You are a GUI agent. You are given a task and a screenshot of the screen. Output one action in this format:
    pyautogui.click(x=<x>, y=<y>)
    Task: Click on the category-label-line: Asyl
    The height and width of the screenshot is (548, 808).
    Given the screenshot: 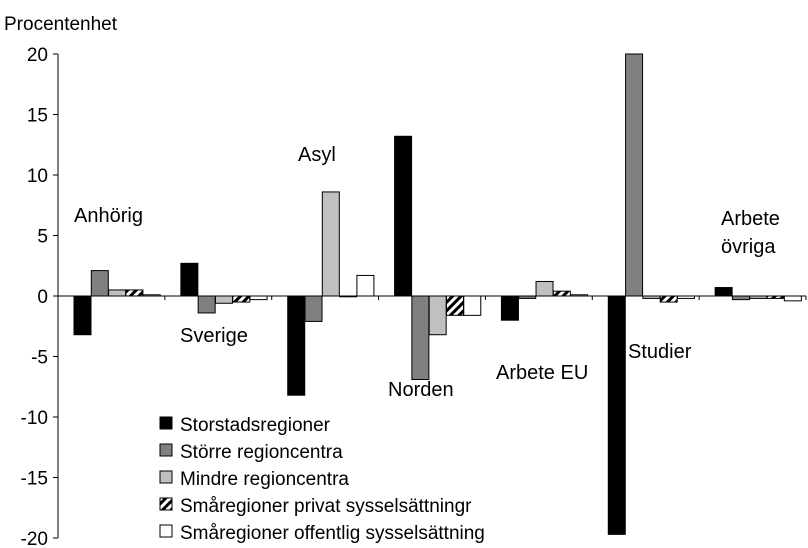 What is the action you would take?
    pyautogui.click(x=317, y=155)
    